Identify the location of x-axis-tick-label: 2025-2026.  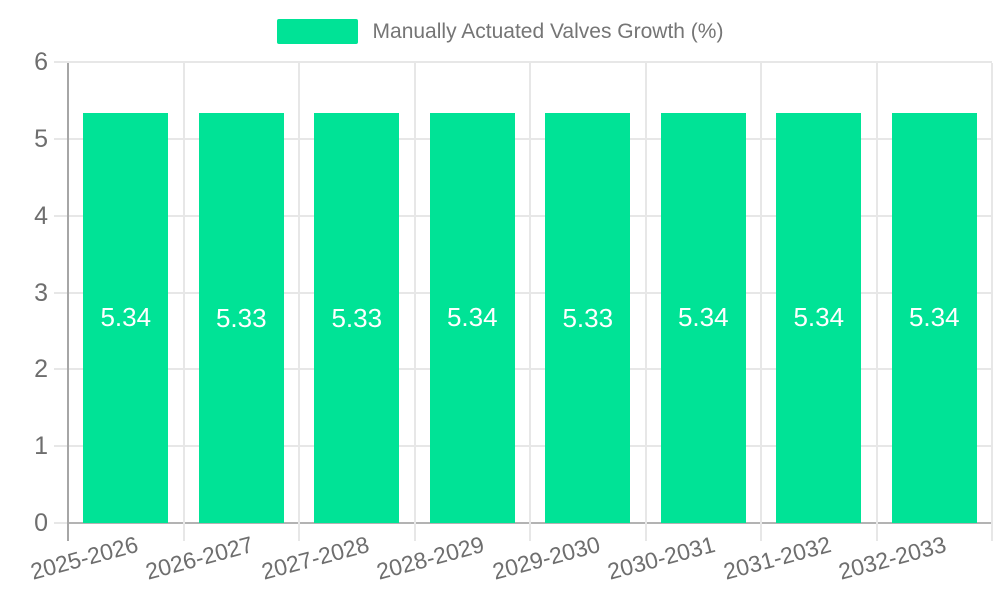
(84, 558).